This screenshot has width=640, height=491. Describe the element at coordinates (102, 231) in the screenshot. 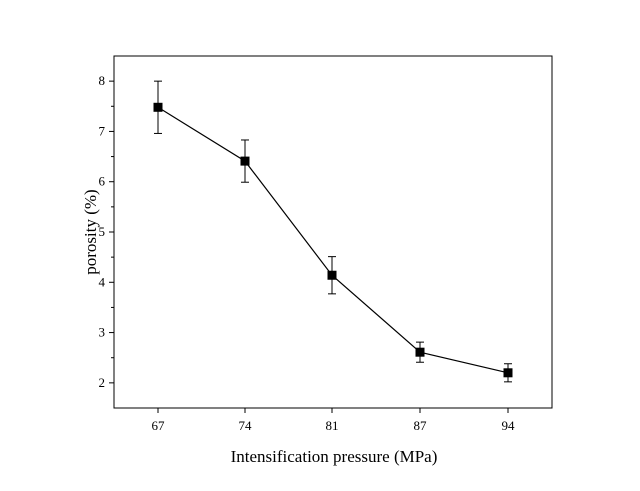

I see `y-tick-label-5: 5` at that location.